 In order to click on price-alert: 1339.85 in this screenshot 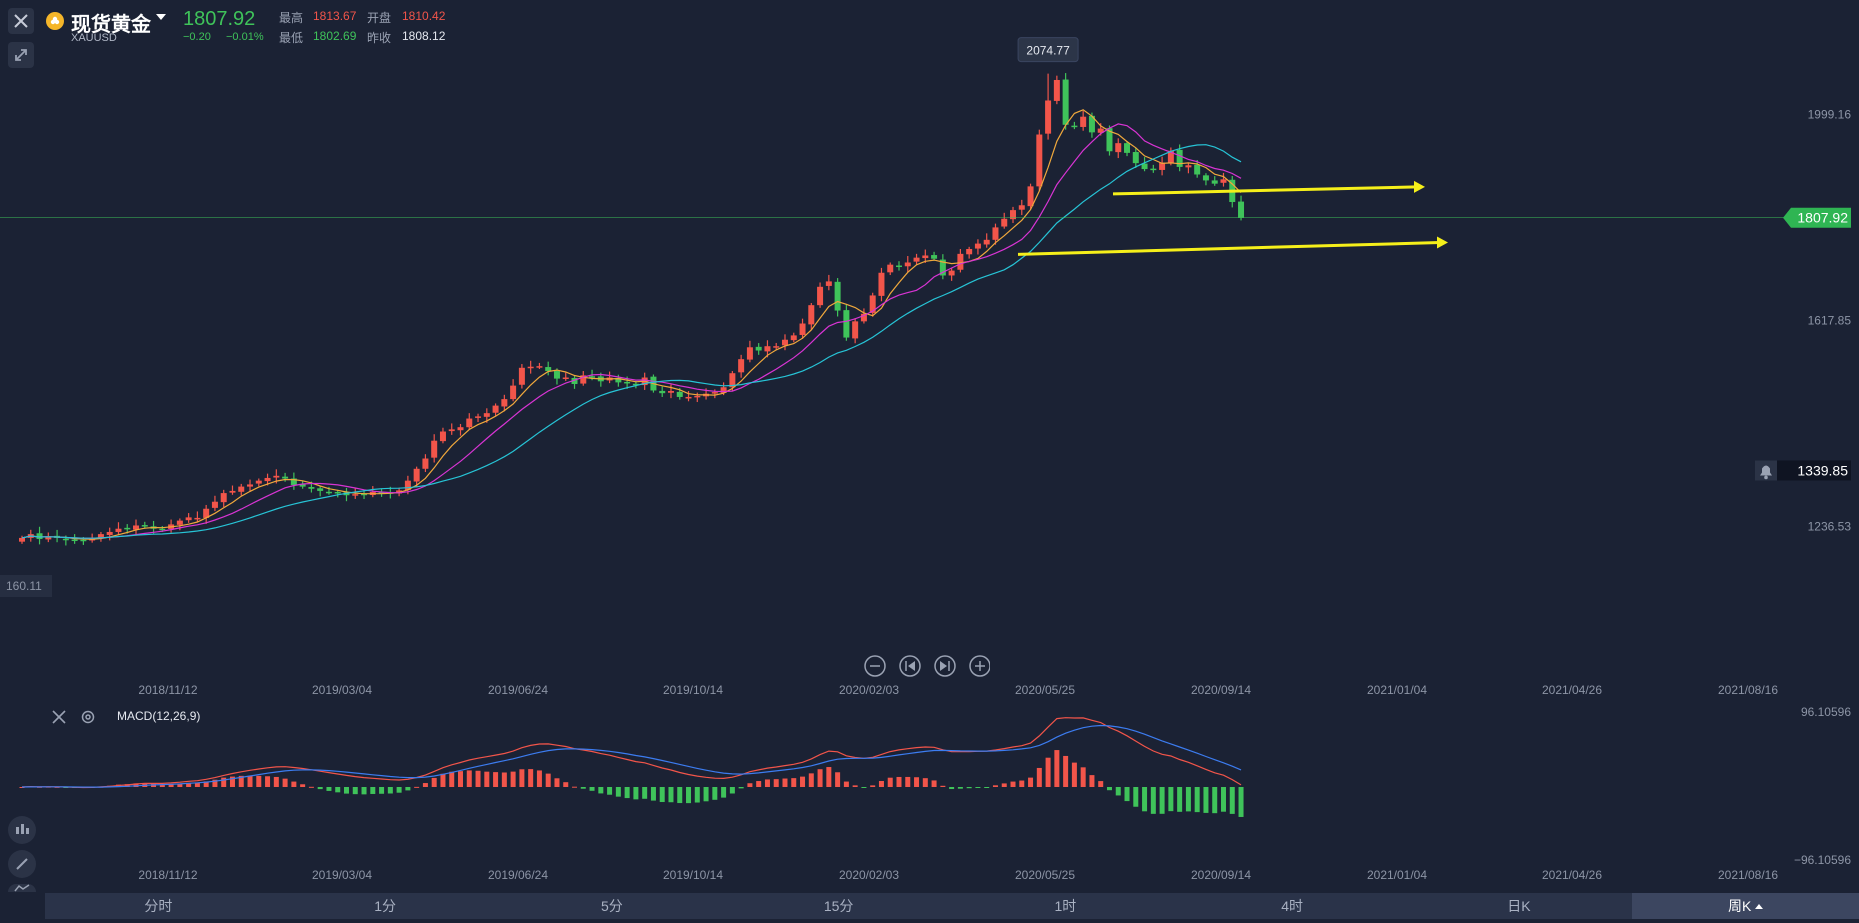, I will do `click(1803, 470)`.